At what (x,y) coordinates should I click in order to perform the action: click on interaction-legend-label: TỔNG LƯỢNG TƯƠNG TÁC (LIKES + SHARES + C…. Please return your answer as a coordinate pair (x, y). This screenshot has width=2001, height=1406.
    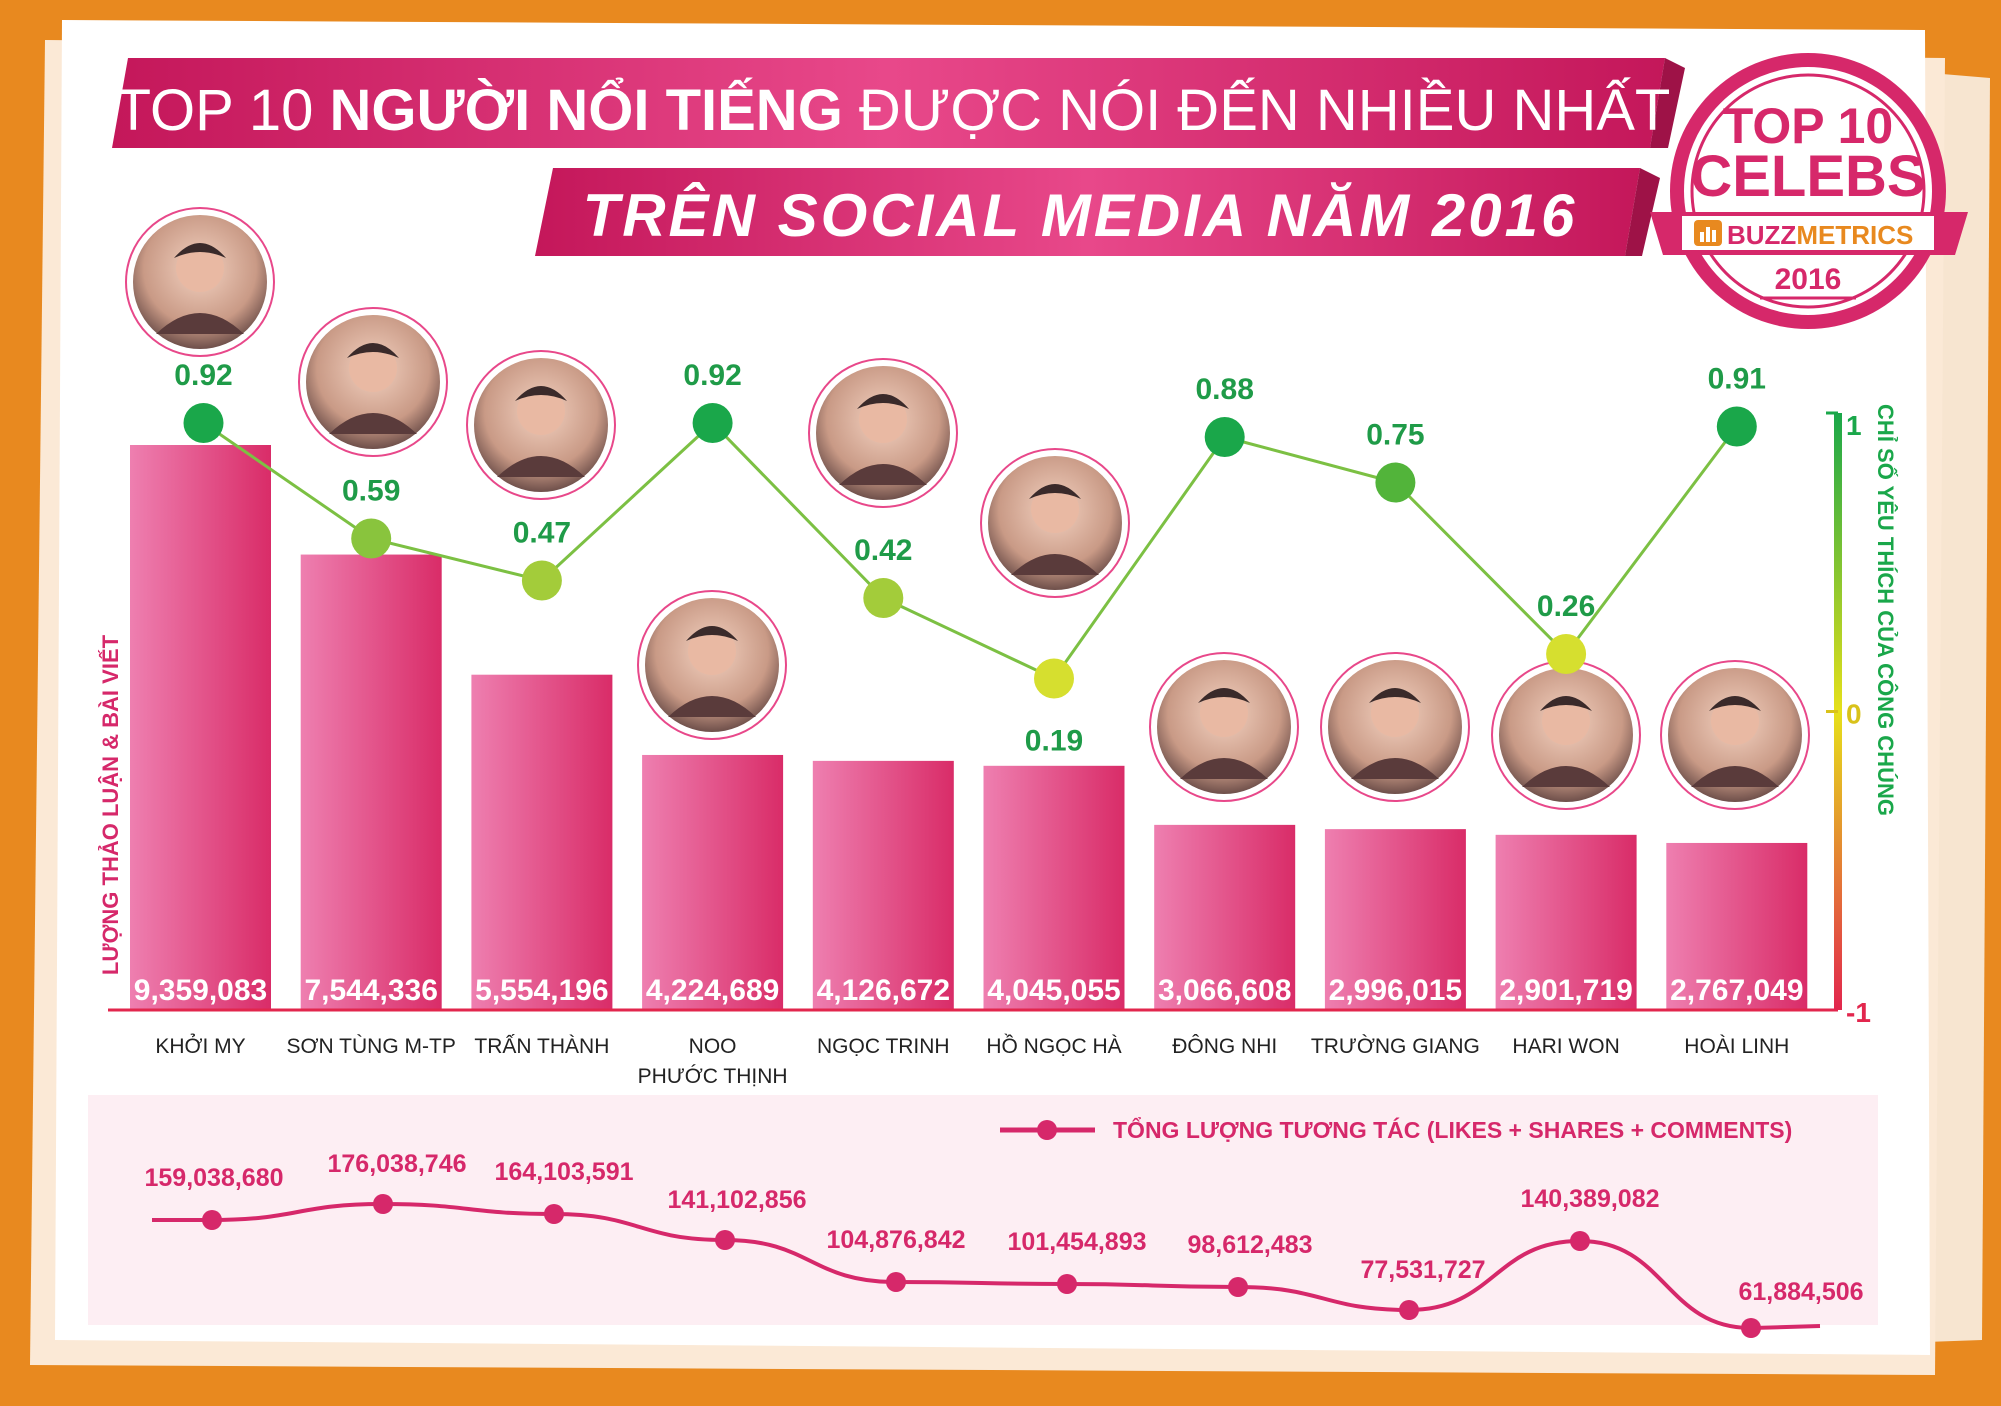
    Looking at the image, I should click on (1452, 1129).